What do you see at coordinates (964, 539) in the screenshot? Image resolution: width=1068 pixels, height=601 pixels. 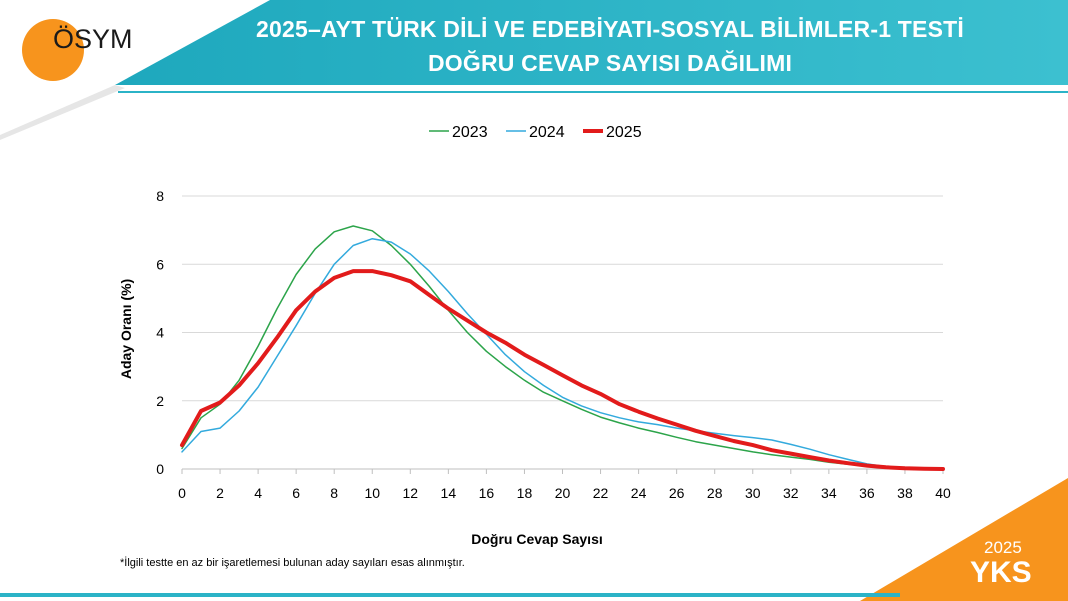 I see `yks-badge-triangle` at bounding box center [964, 539].